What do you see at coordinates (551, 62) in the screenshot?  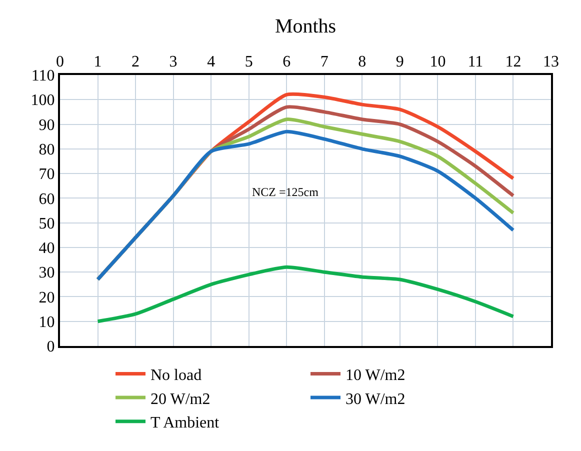 I see `x-tick-label: 13` at bounding box center [551, 62].